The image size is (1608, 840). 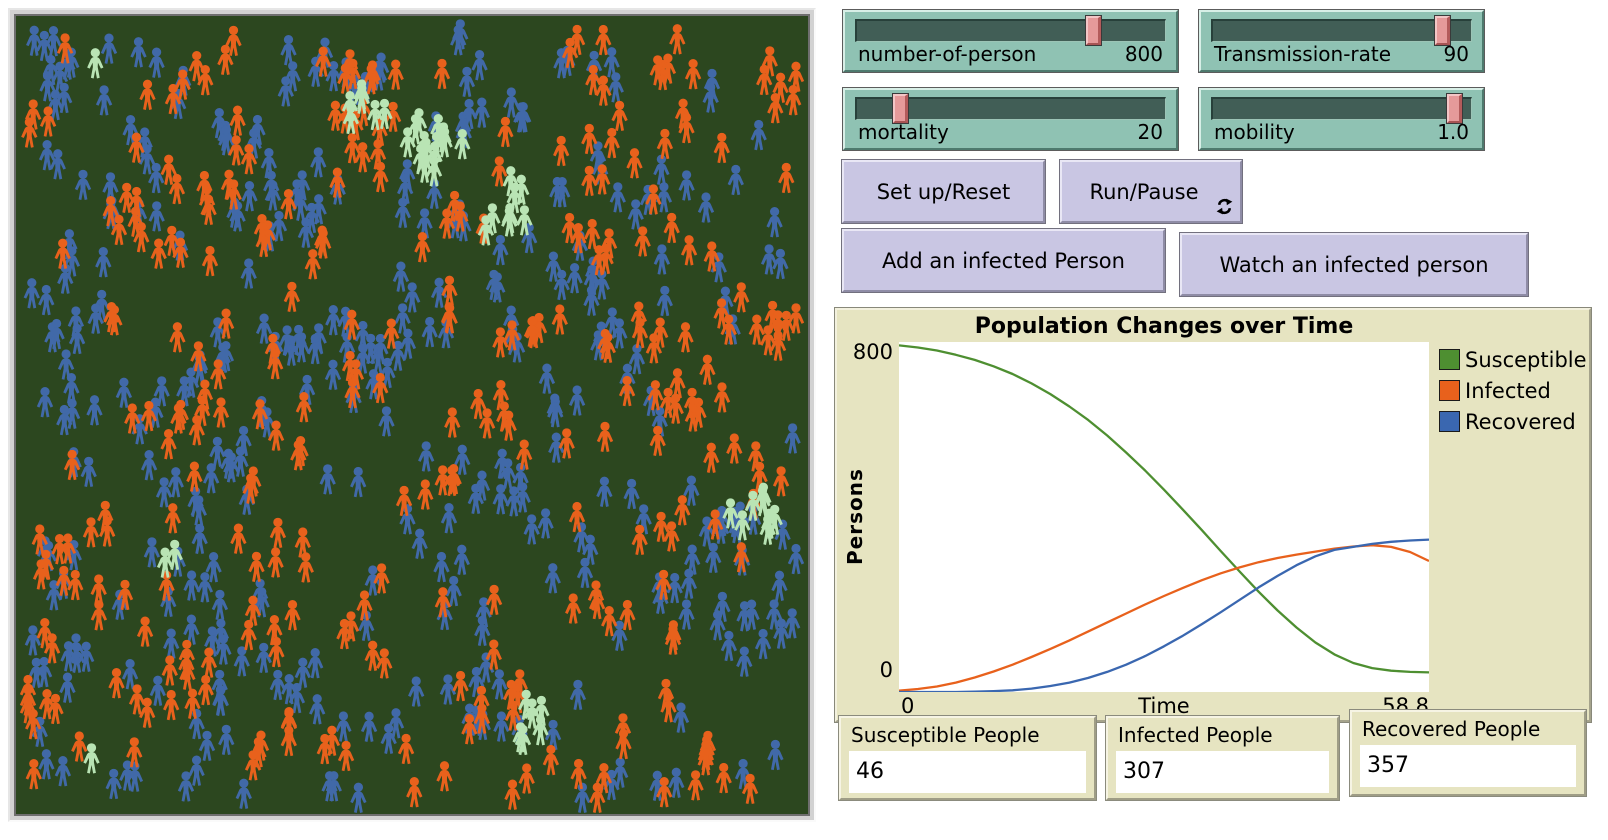 I want to click on legend-label: Infected, so click(x=1508, y=390).